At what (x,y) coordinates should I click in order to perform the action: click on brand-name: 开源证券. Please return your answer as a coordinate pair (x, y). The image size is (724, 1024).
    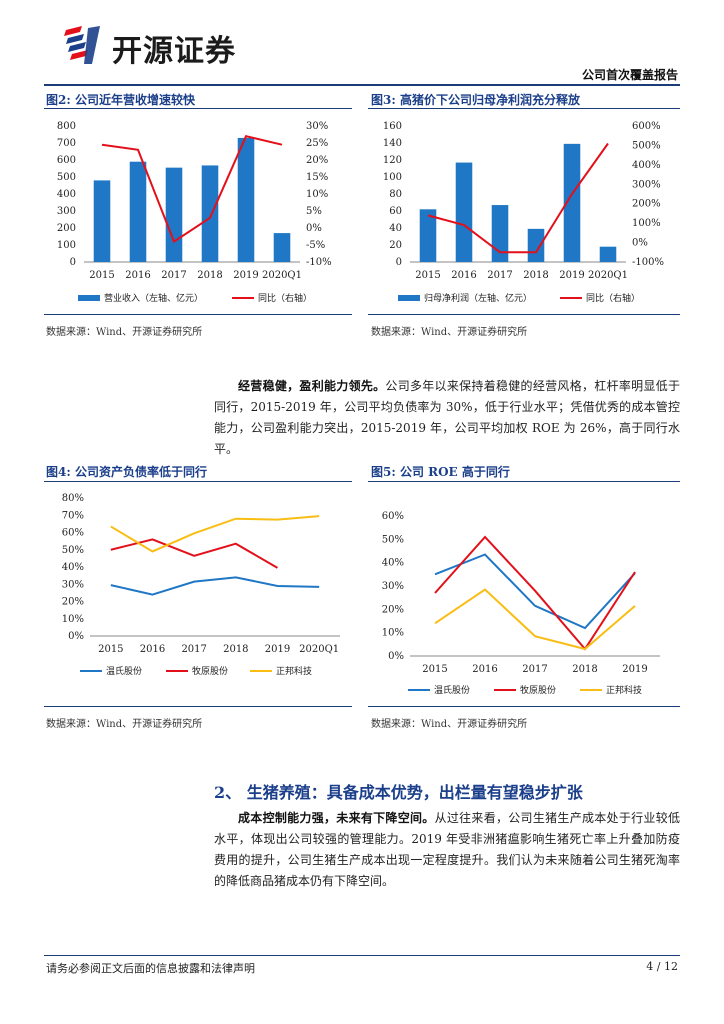
    Looking at the image, I should click on (174, 51).